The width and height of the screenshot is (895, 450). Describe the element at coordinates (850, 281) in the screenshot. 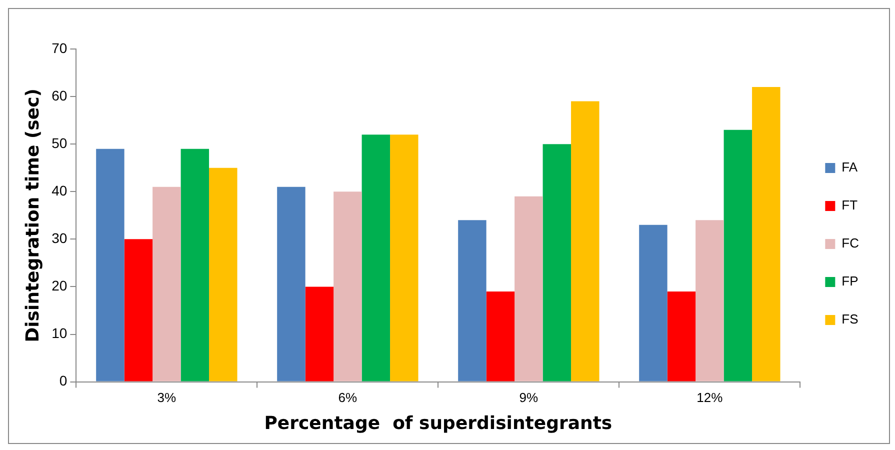

I see `legend-label: FP` at that location.